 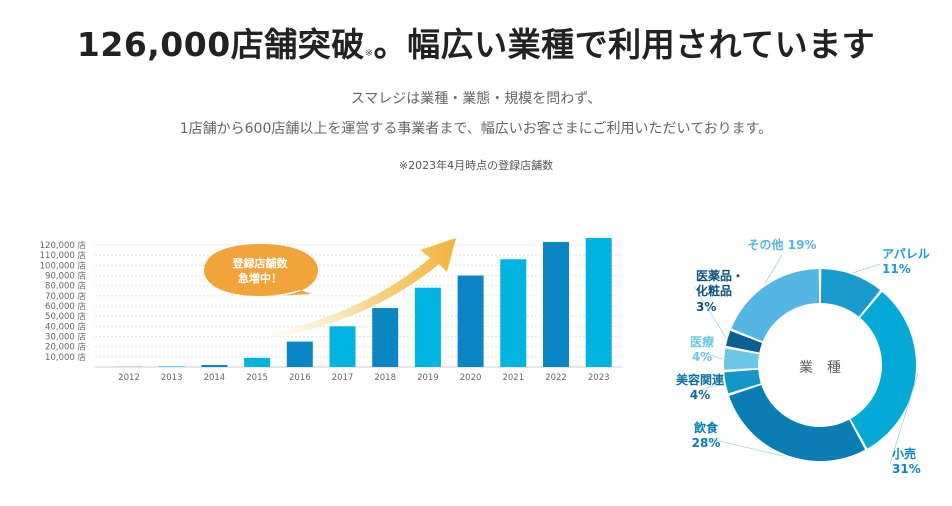 I want to click on x-tick-label: 2023, so click(x=599, y=378).